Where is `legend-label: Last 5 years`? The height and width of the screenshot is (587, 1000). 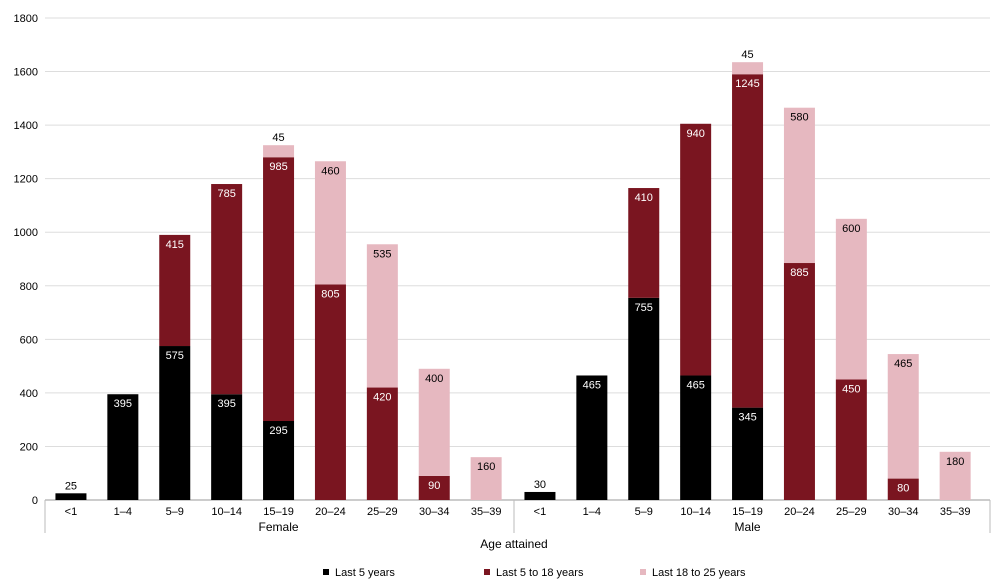
legend-label: Last 5 years is located at coordinates (365, 573).